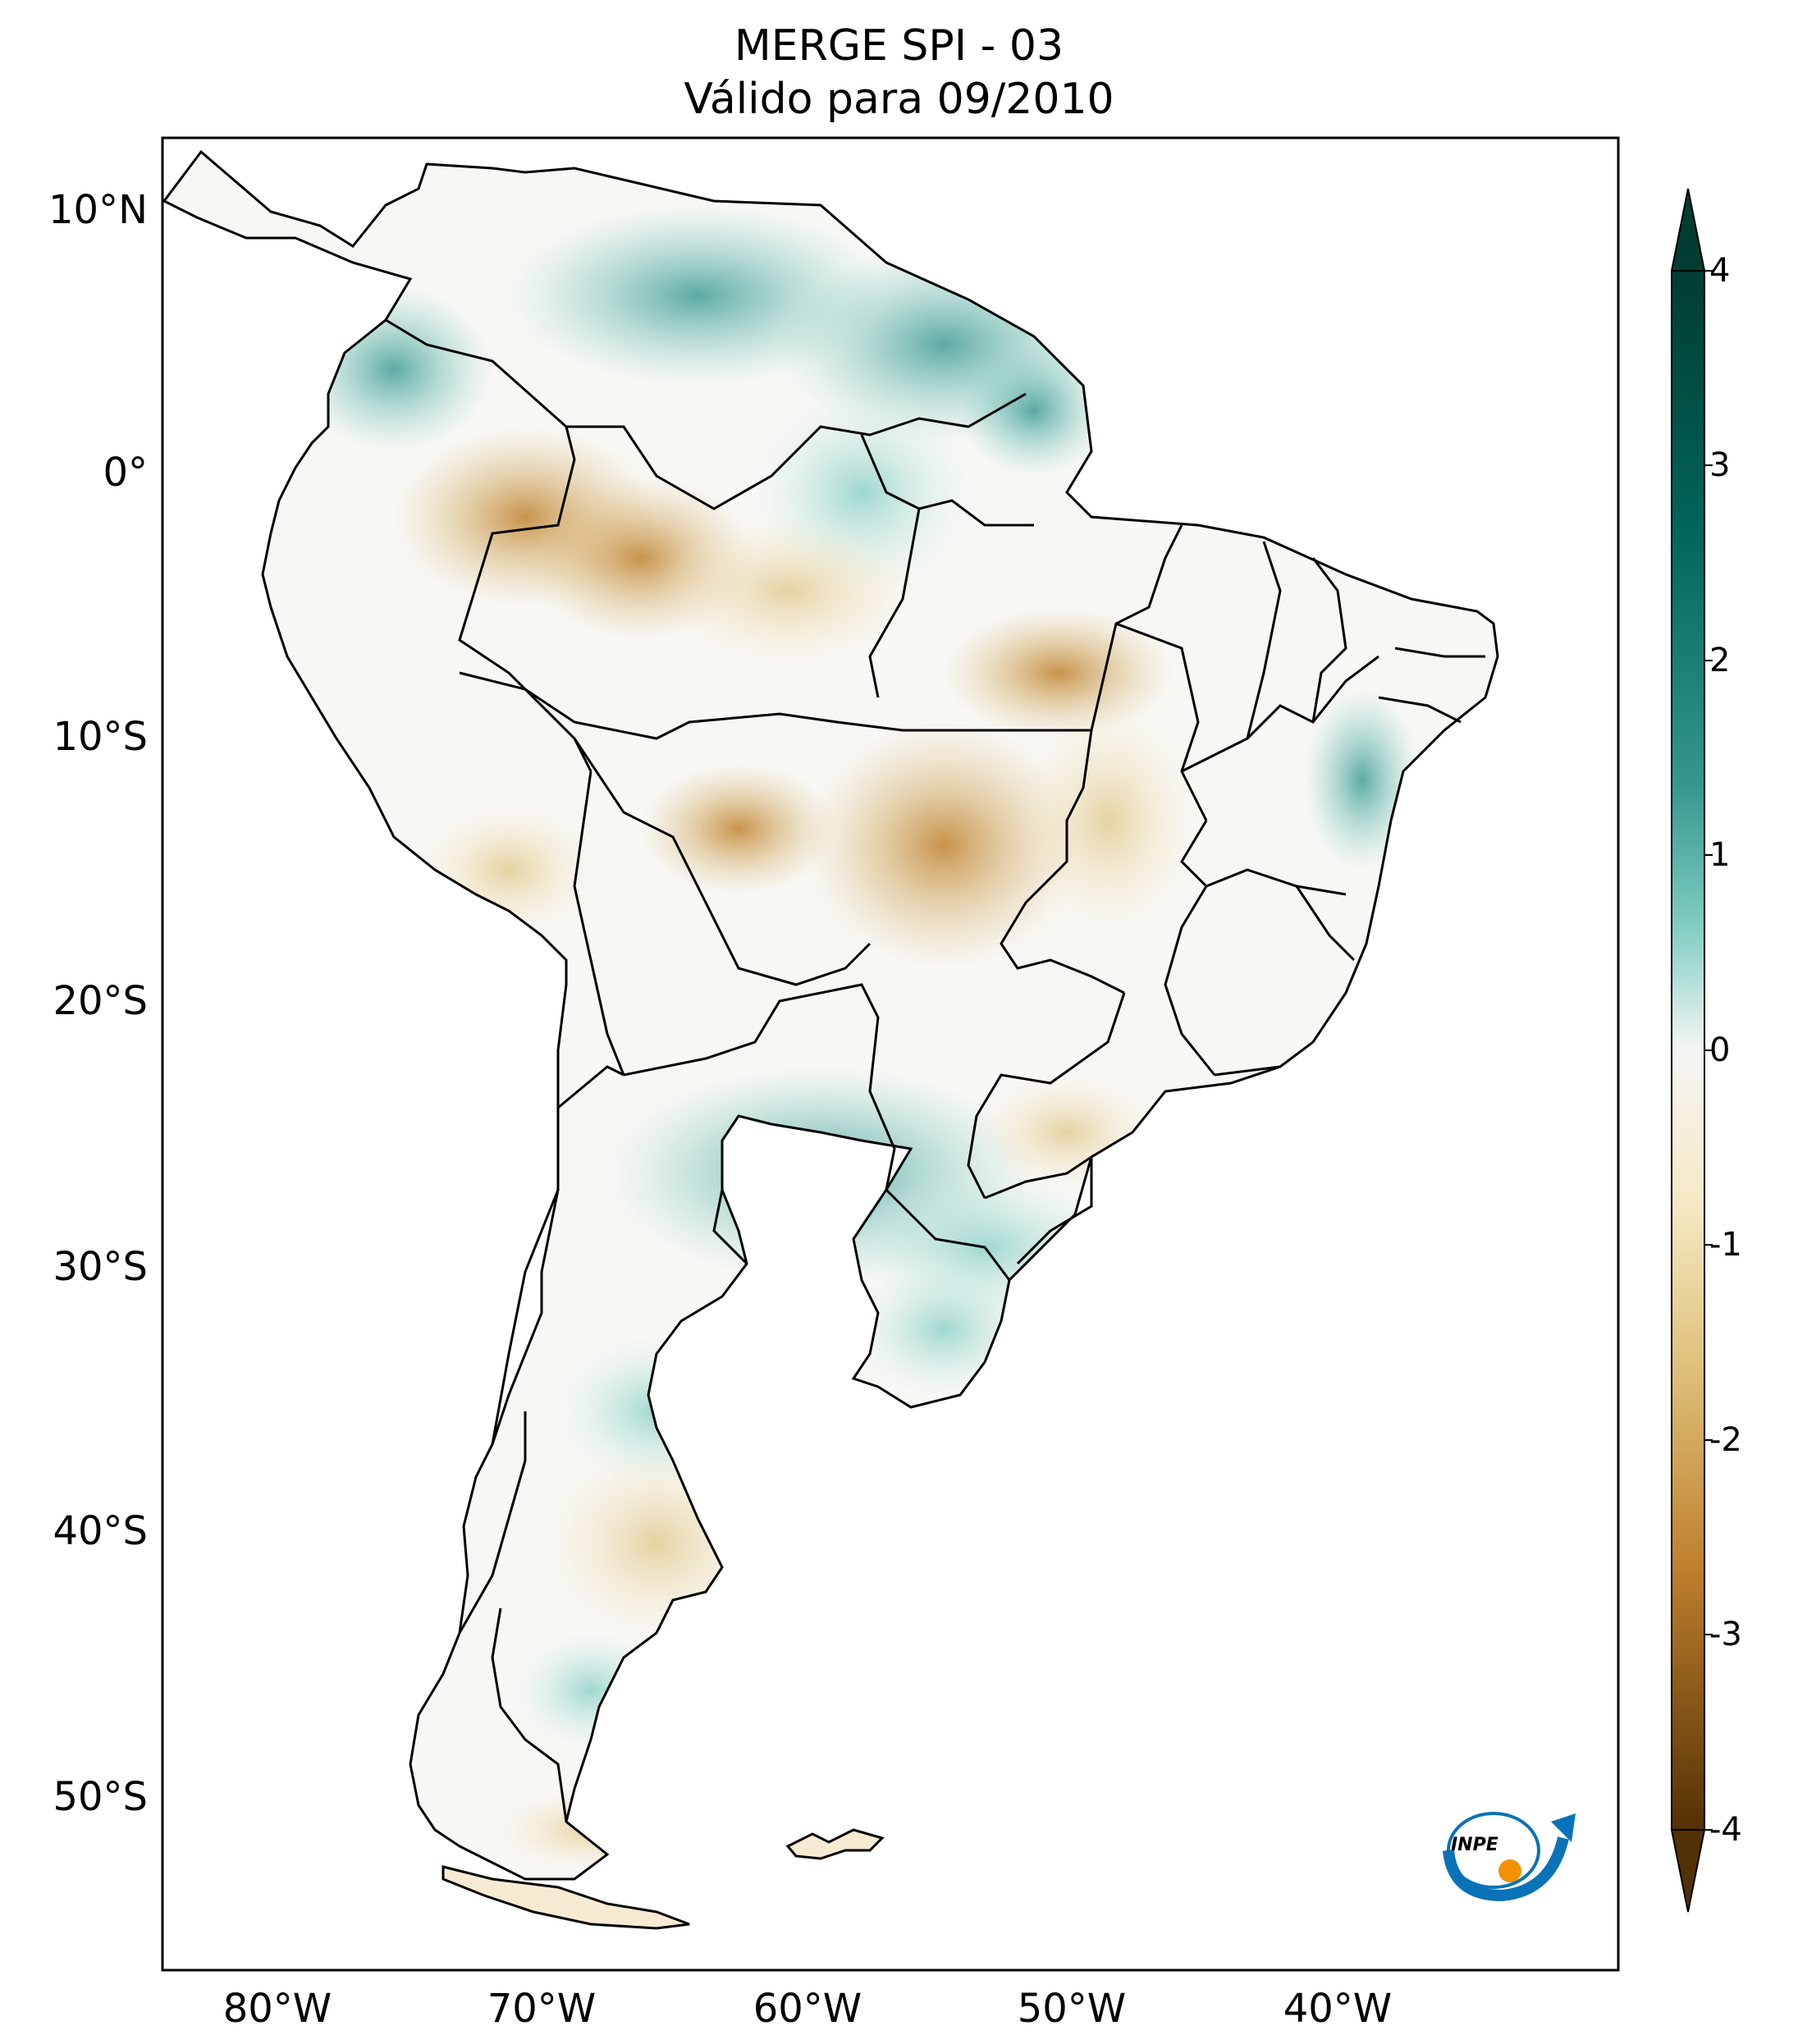 Image resolution: width=1798 pixels, height=2044 pixels. What do you see at coordinates (100, 1267) in the screenshot?
I see `lat-label-30s: 30°S` at bounding box center [100, 1267].